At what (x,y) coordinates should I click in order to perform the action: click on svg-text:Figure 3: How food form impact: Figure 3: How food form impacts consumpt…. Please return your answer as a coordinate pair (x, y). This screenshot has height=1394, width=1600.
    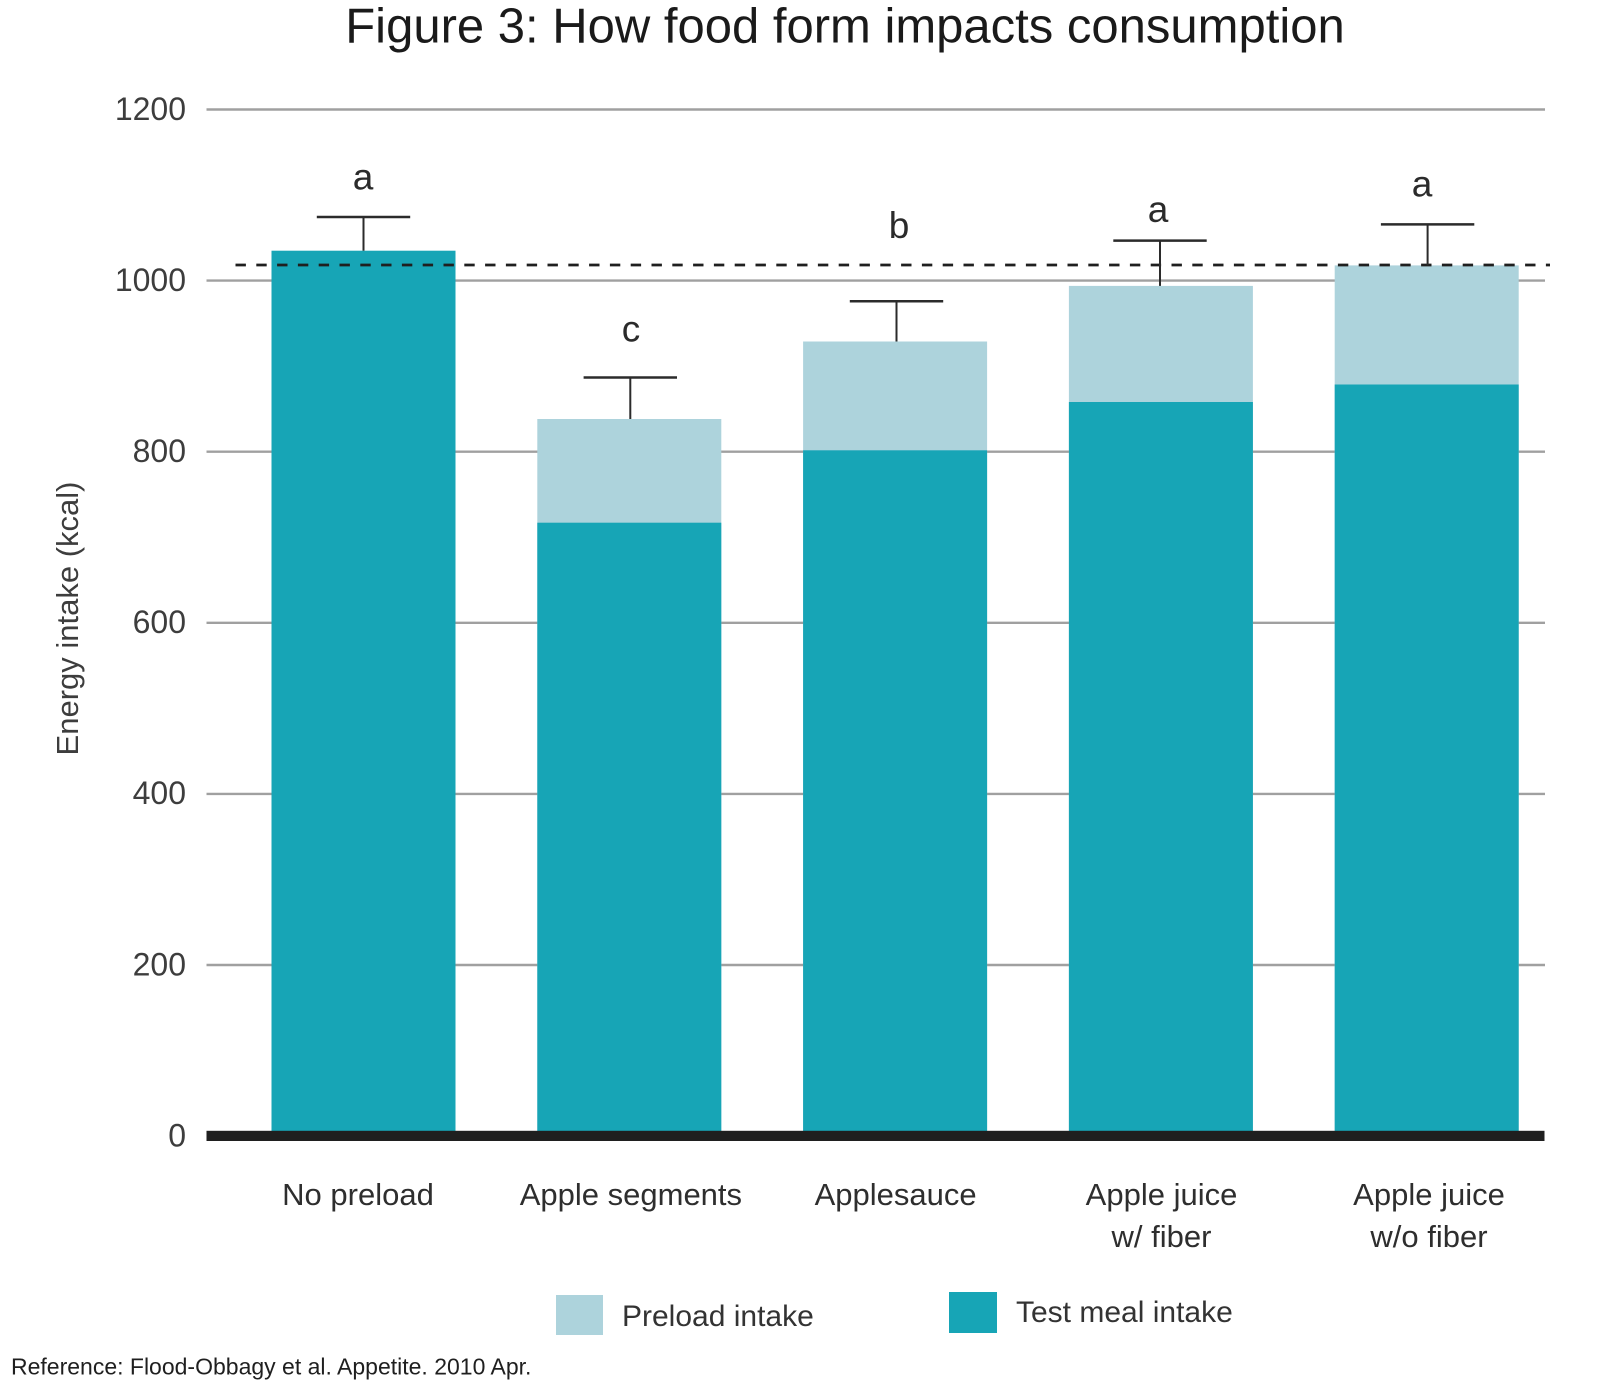
    Looking at the image, I should click on (844, 27).